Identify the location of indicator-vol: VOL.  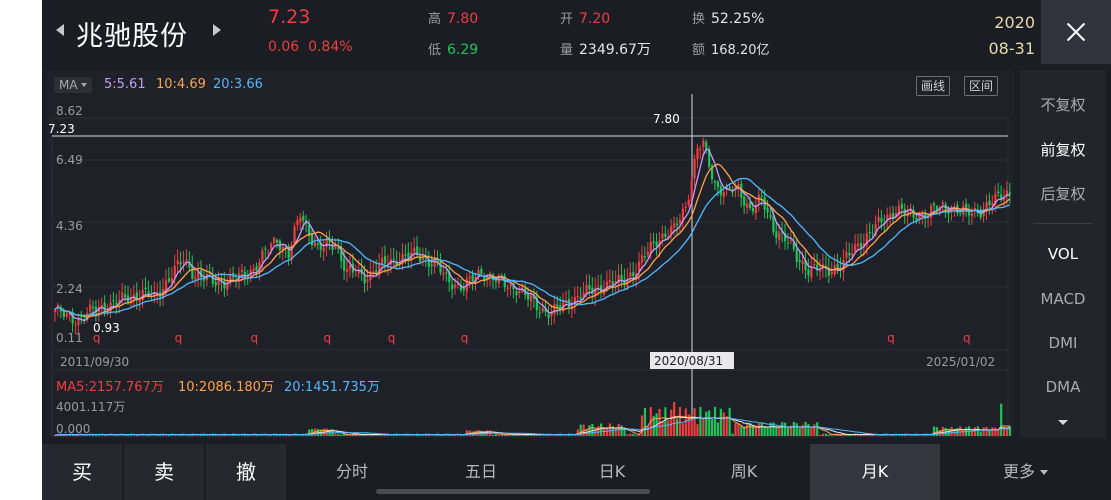
(1063, 254).